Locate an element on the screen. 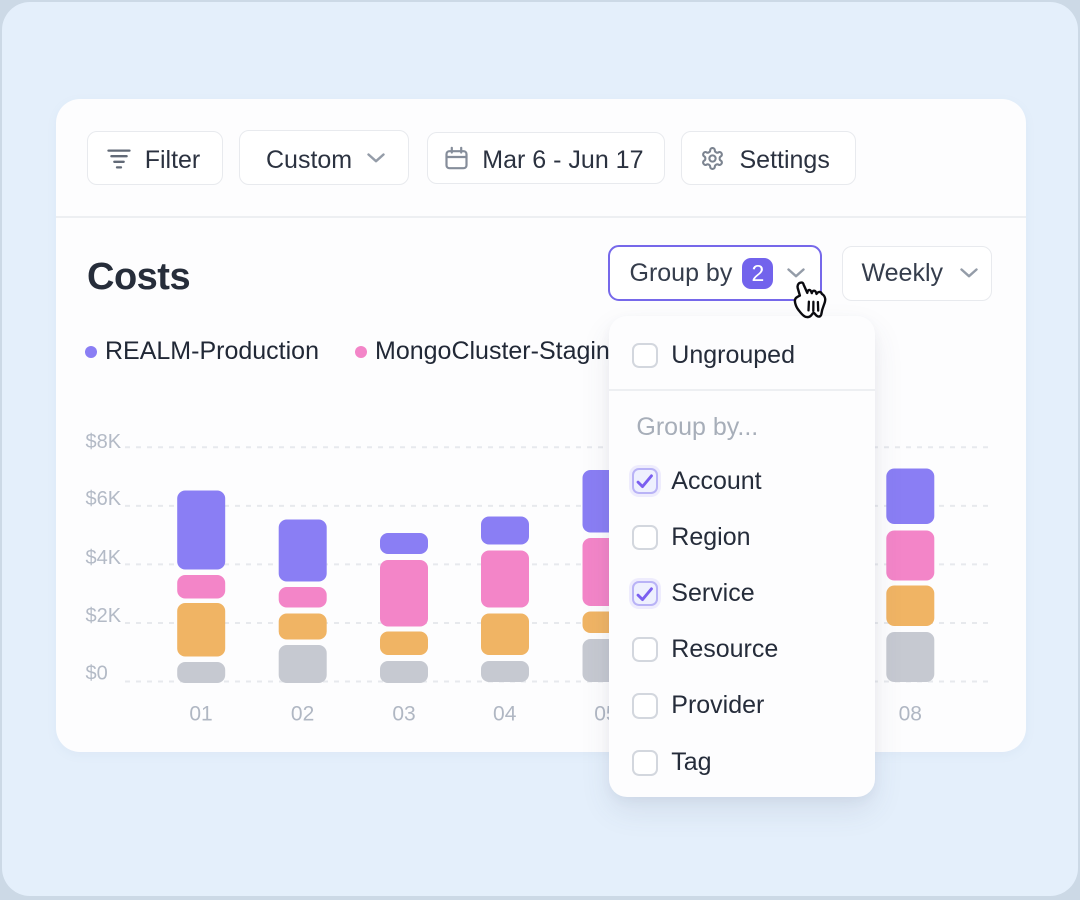 This screenshot has width=1080, height=900. svg-text: $6K is located at coordinates (104, 499).